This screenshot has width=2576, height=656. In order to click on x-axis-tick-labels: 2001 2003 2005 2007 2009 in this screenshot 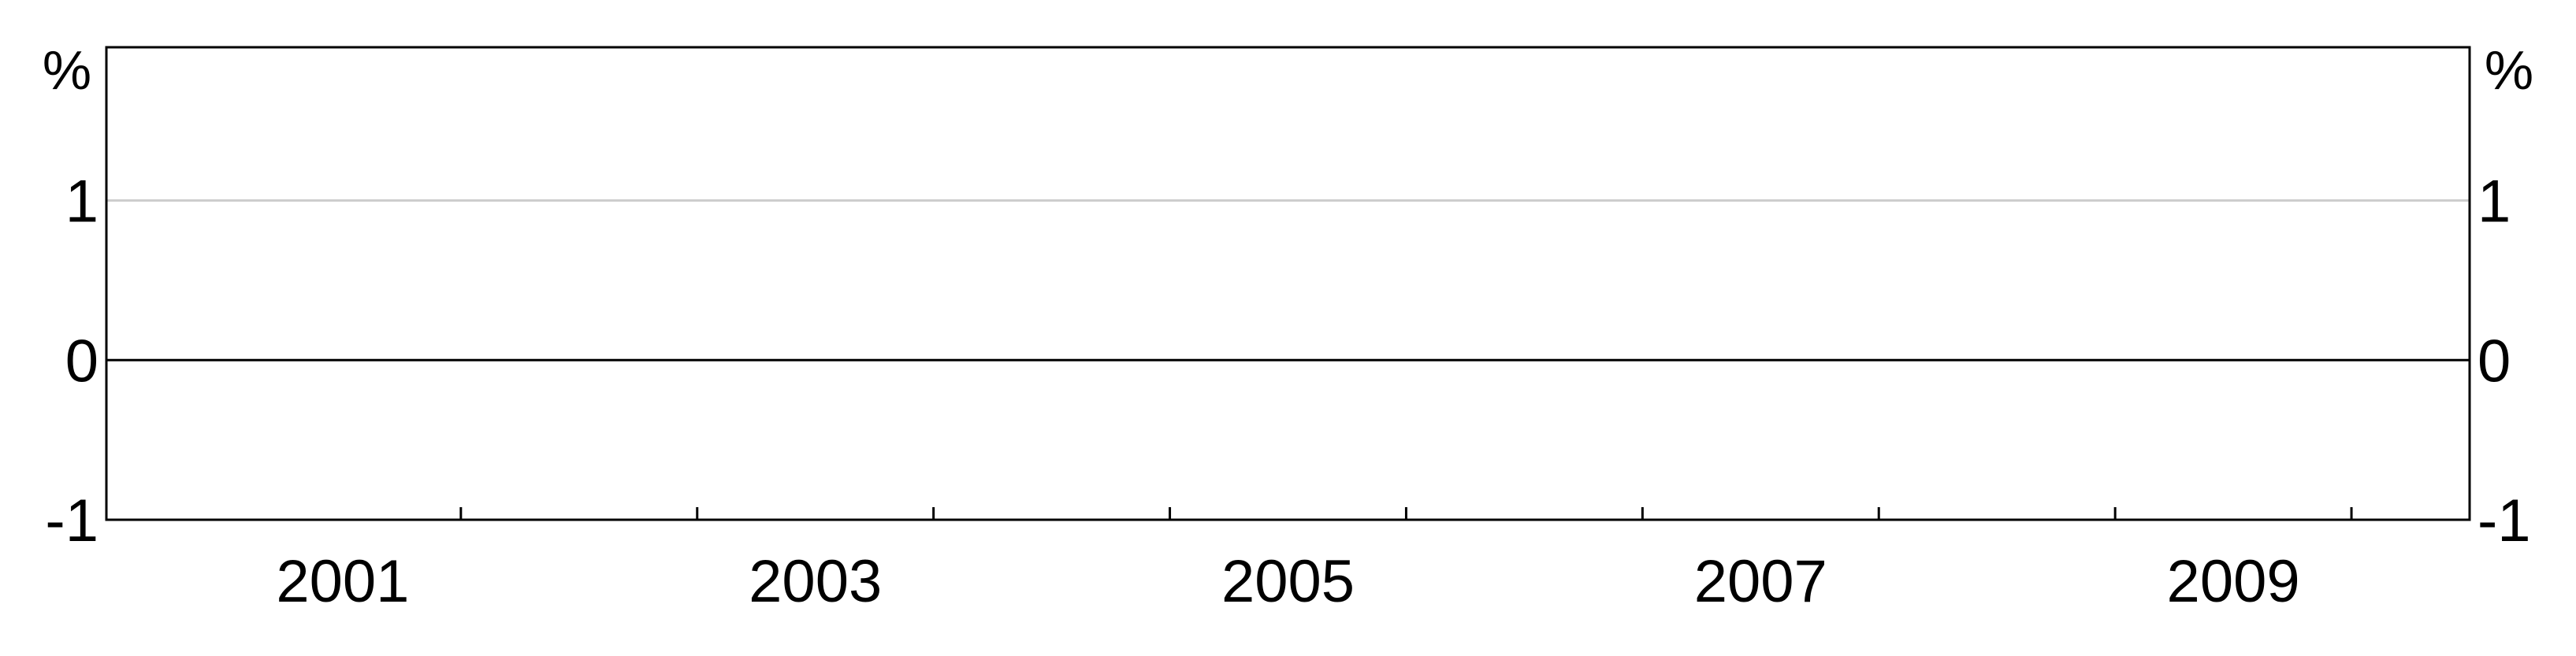, I will do `click(1287, 581)`.